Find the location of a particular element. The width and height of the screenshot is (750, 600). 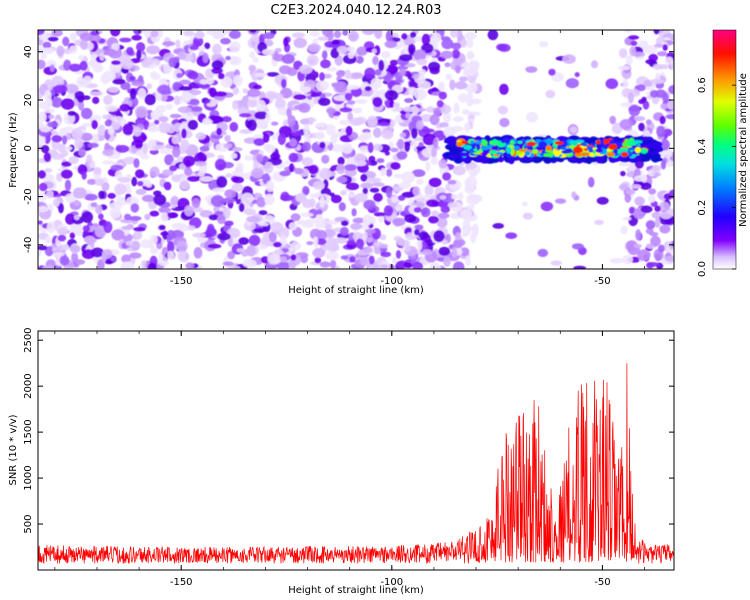

colorbar-gradient is located at coordinates (724, 149).